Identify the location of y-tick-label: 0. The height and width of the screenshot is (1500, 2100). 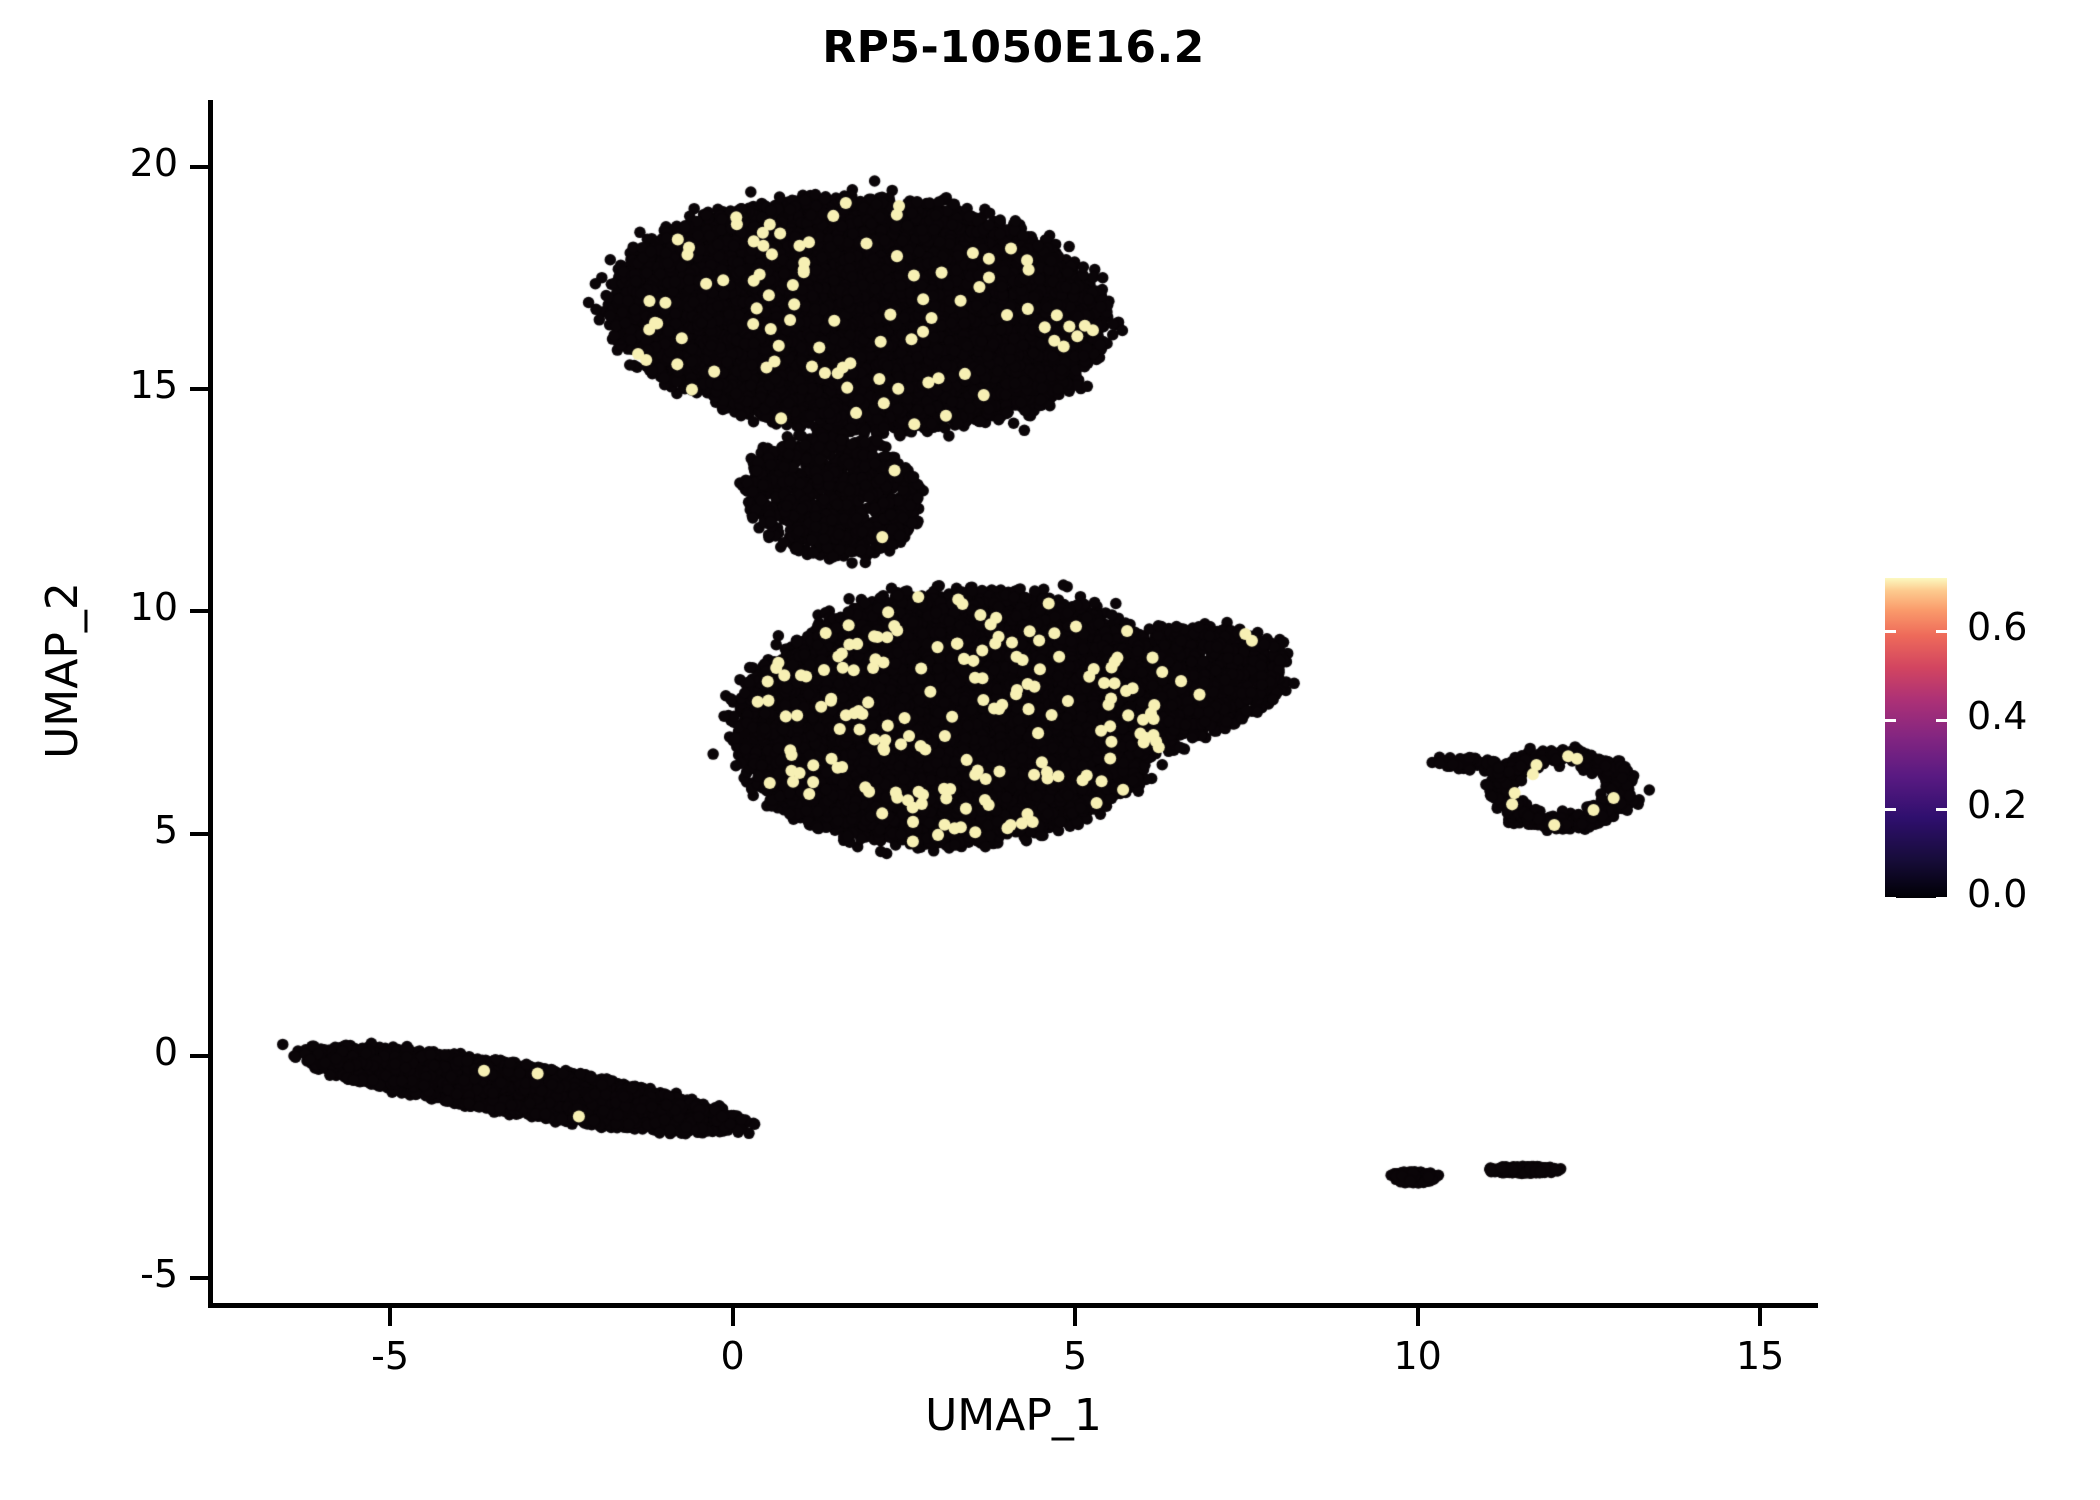
(165, 1051).